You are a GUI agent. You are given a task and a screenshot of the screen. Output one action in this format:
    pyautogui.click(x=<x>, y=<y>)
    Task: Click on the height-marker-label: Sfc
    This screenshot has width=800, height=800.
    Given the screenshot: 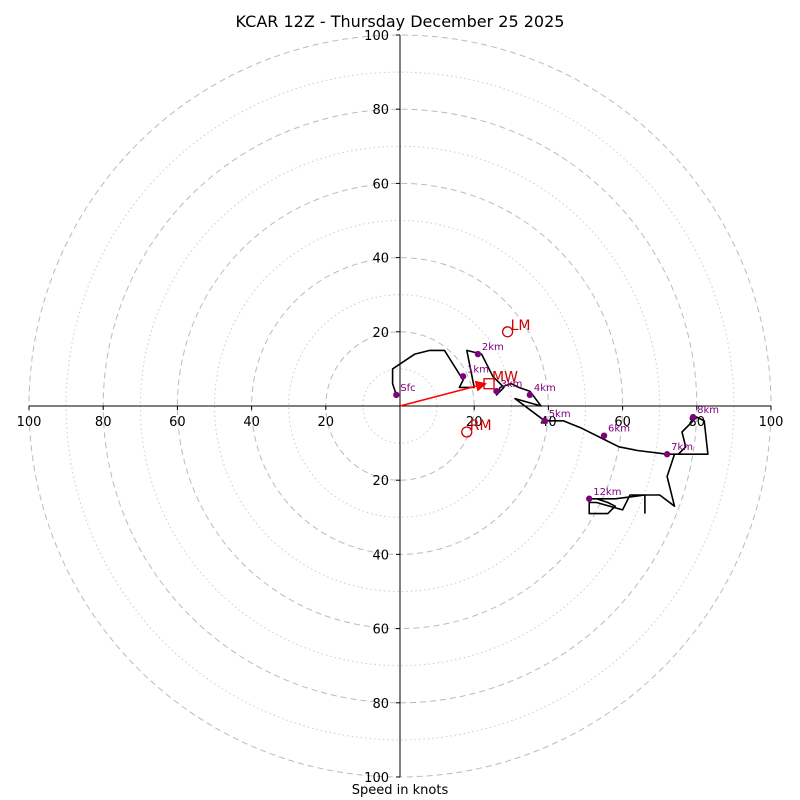 What is the action you would take?
    pyautogui.click(x=407, y=388)
    